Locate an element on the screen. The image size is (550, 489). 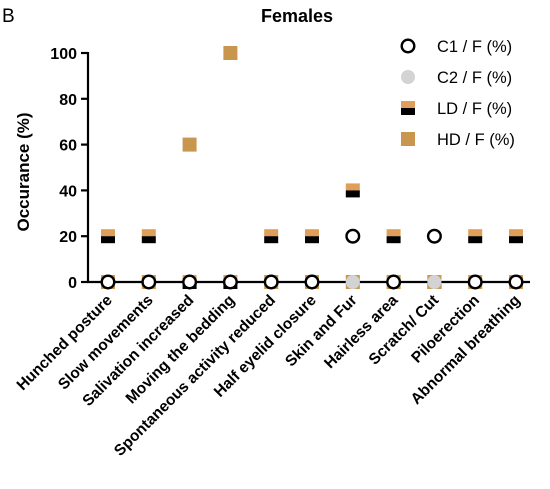
y-tick-label: 20 is located at coordinates (68, 237).